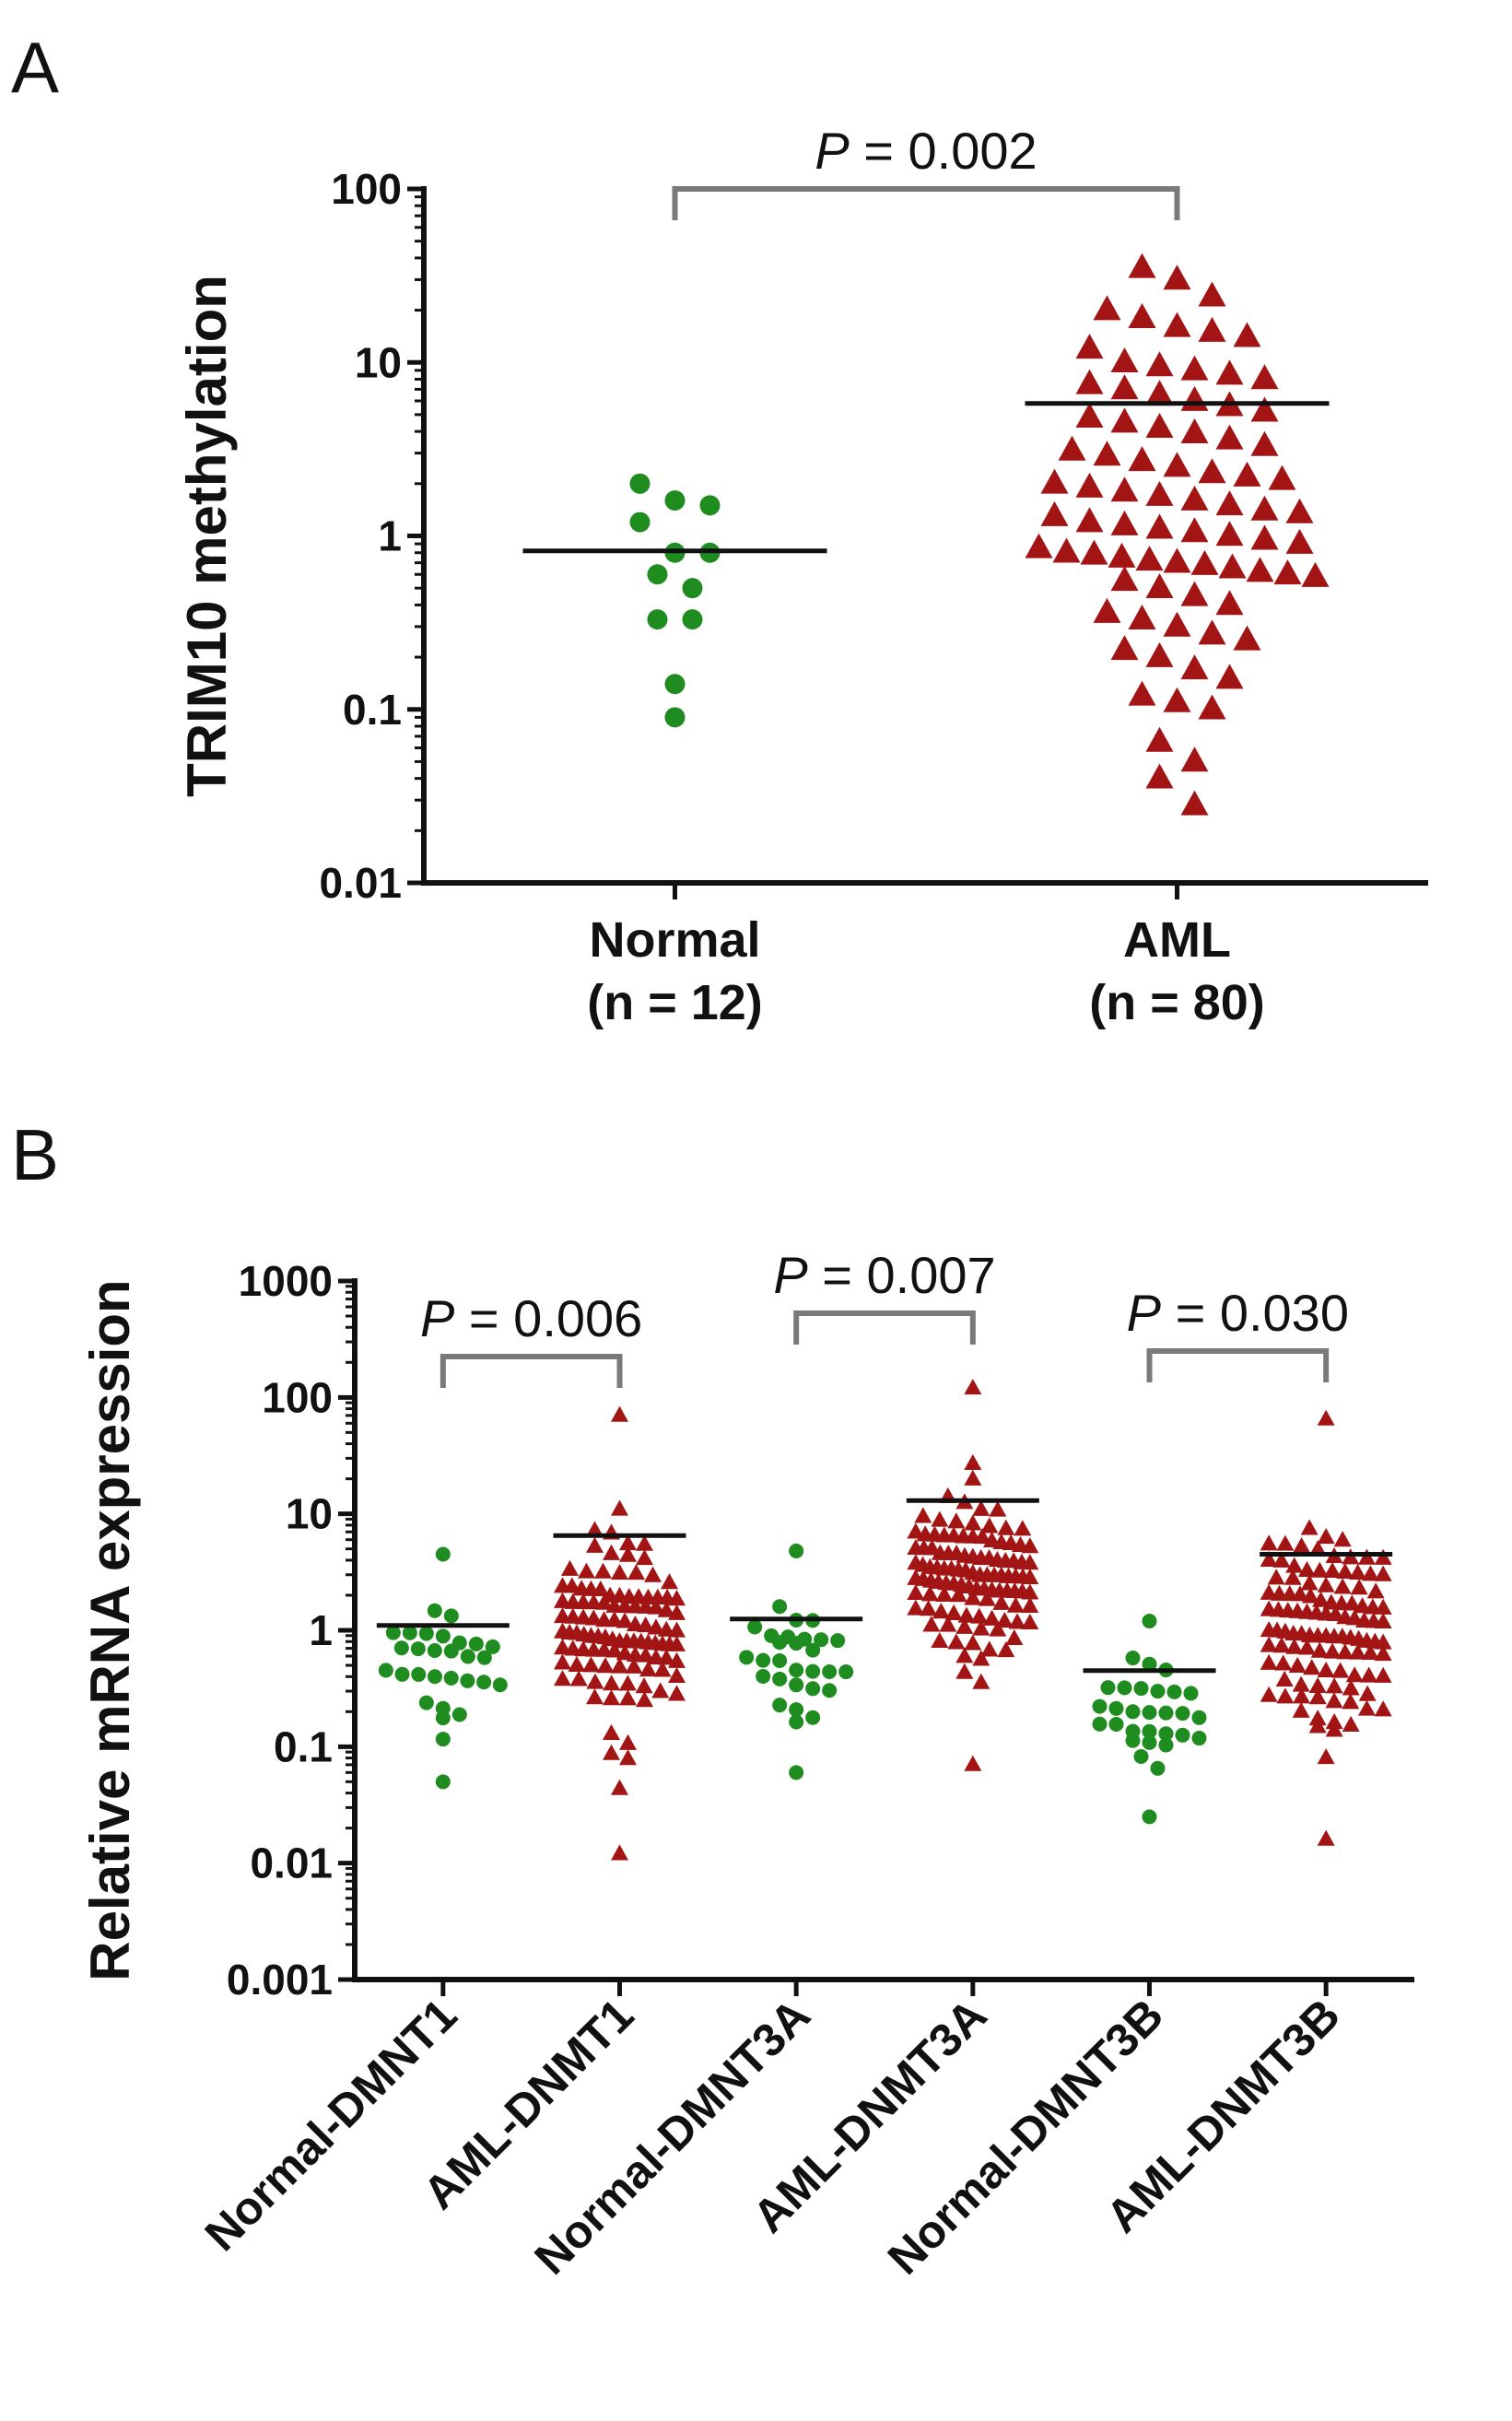 The image size is (1512, 2421). I want to click on y-tick-label: 0.001, so click(280, 1980).